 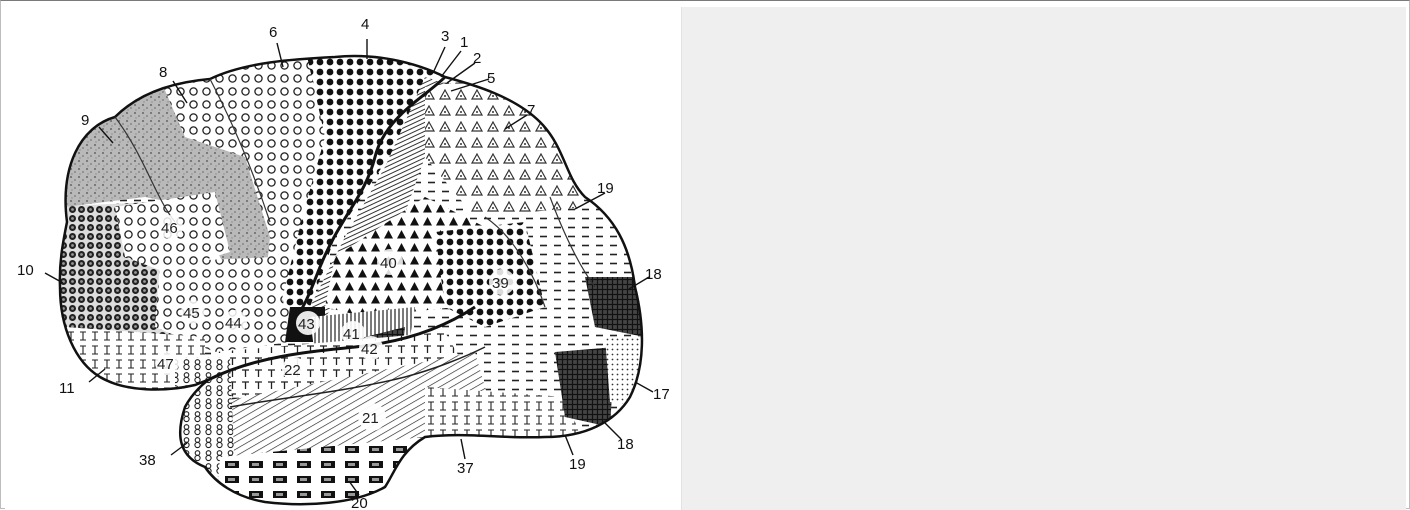 What do you see at coordinates (292, 370) in the screenshot?
I see `area-22-label: 22` at bounding box center [292, 370].